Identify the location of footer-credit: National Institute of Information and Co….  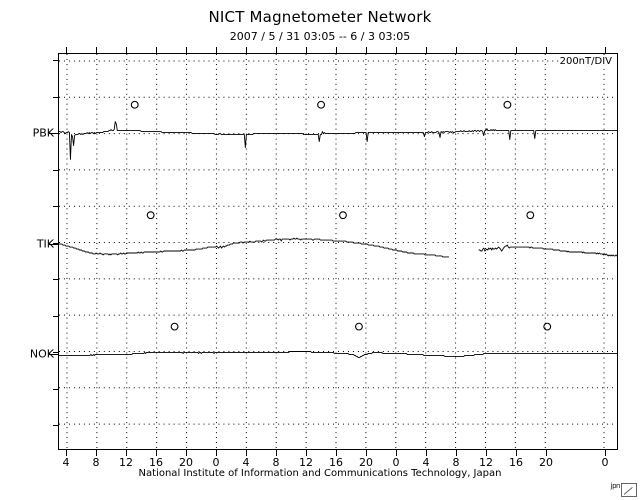
(320, 473).